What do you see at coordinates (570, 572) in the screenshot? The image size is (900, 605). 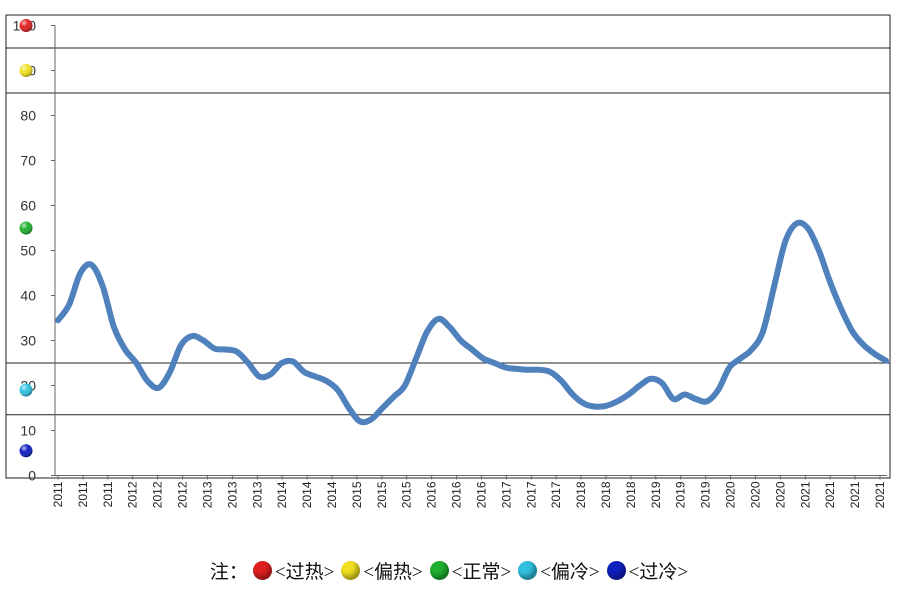 I see `legend-label: <偏冷>` at bounding box center [570, 572].